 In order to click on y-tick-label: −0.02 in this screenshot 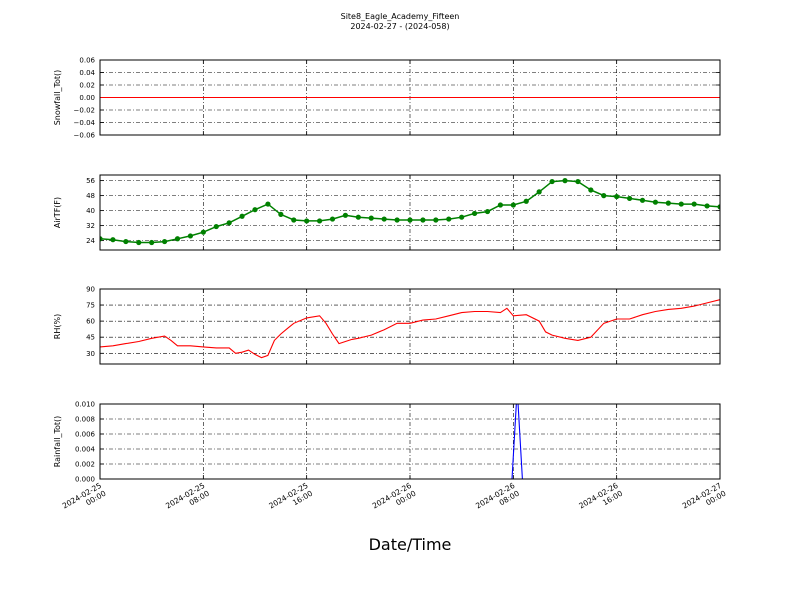, I will do `click(84, 111)`.